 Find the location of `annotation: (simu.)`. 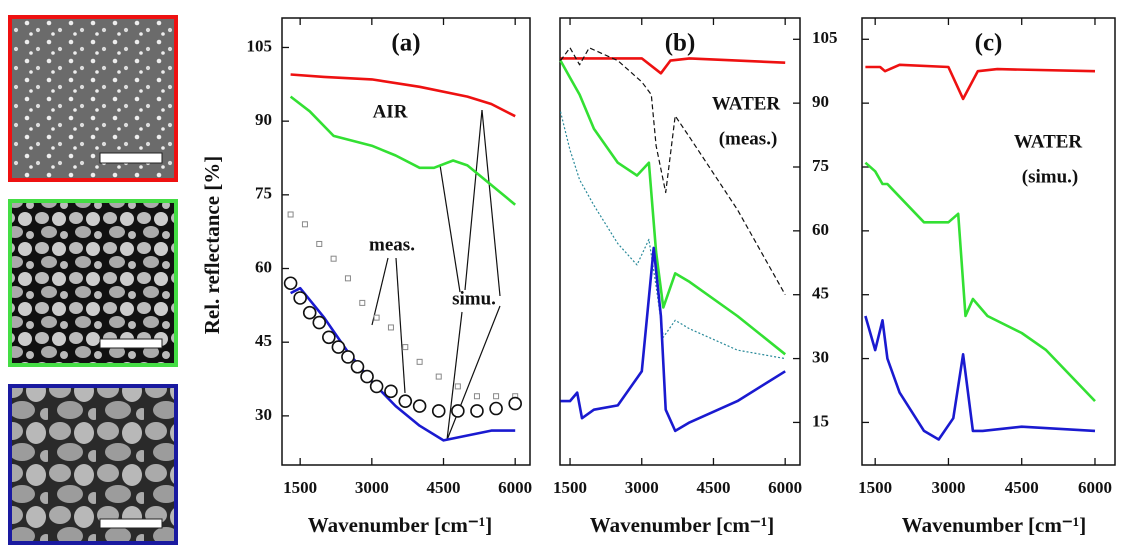

annotation: (simu.) is located at coordinates (1050, 176).